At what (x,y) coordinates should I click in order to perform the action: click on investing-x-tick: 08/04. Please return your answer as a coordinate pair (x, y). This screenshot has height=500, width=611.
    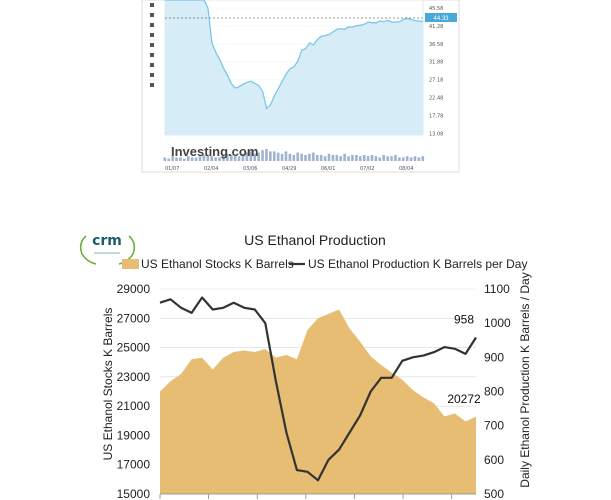
    Looking at the image, I should click on (406, 169).